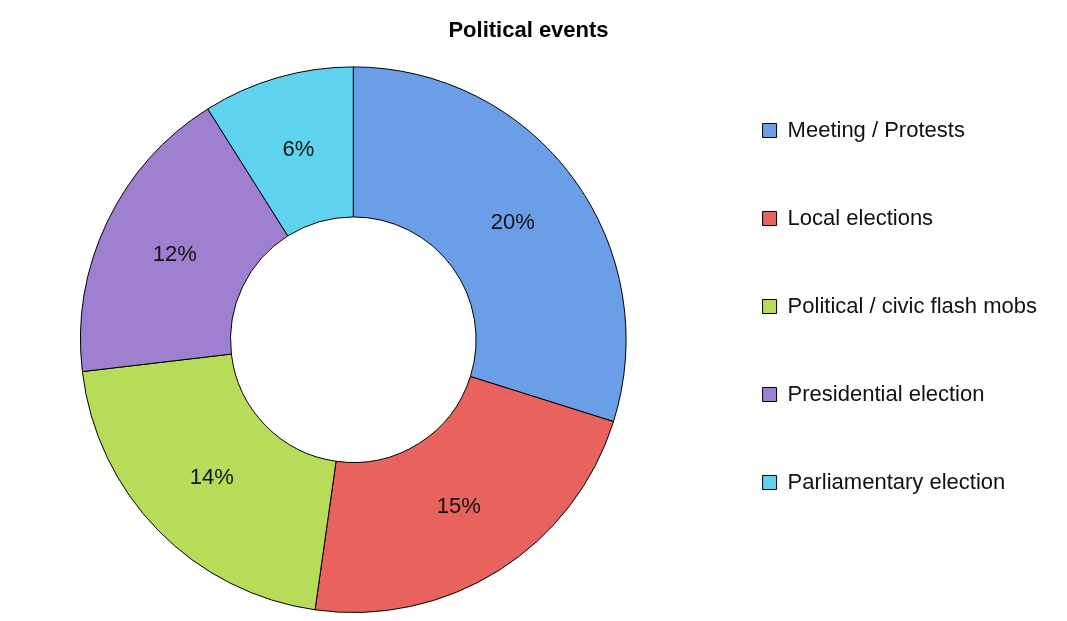 This screenshot has height=621, width=1067. I want to click on data-label: 6%, so click(298, 148).